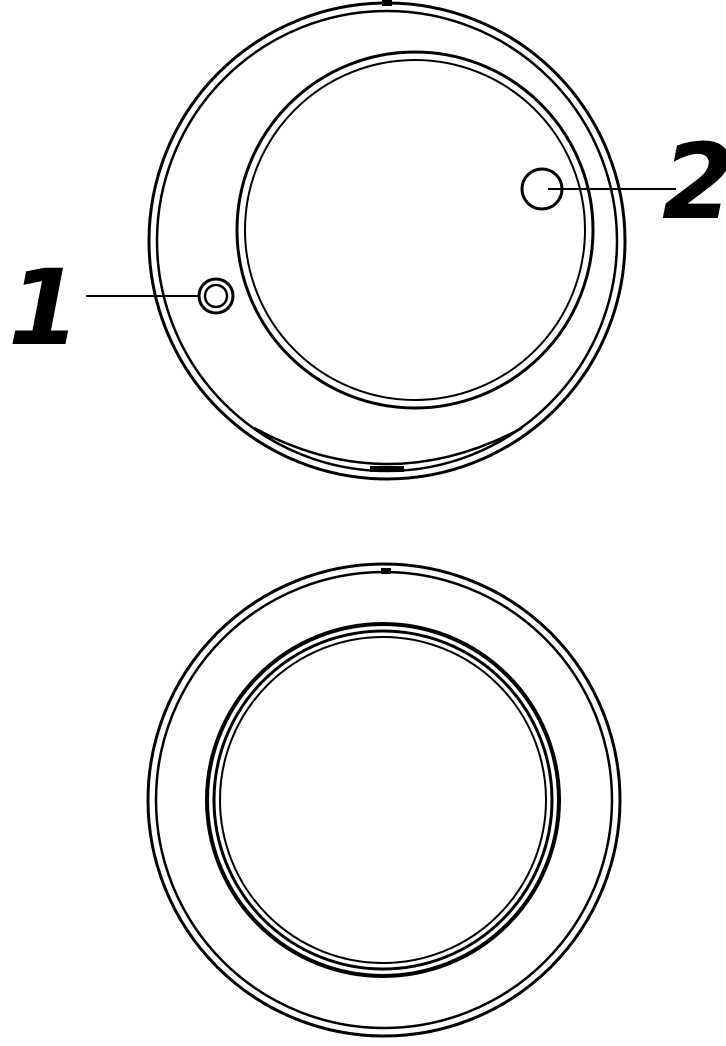 The height and width of the screenshot is (1046, 726). What do you see at coordinates (387, 469) in the screenshot?
I see `bottom-notch` at bounding box center [387, 469].